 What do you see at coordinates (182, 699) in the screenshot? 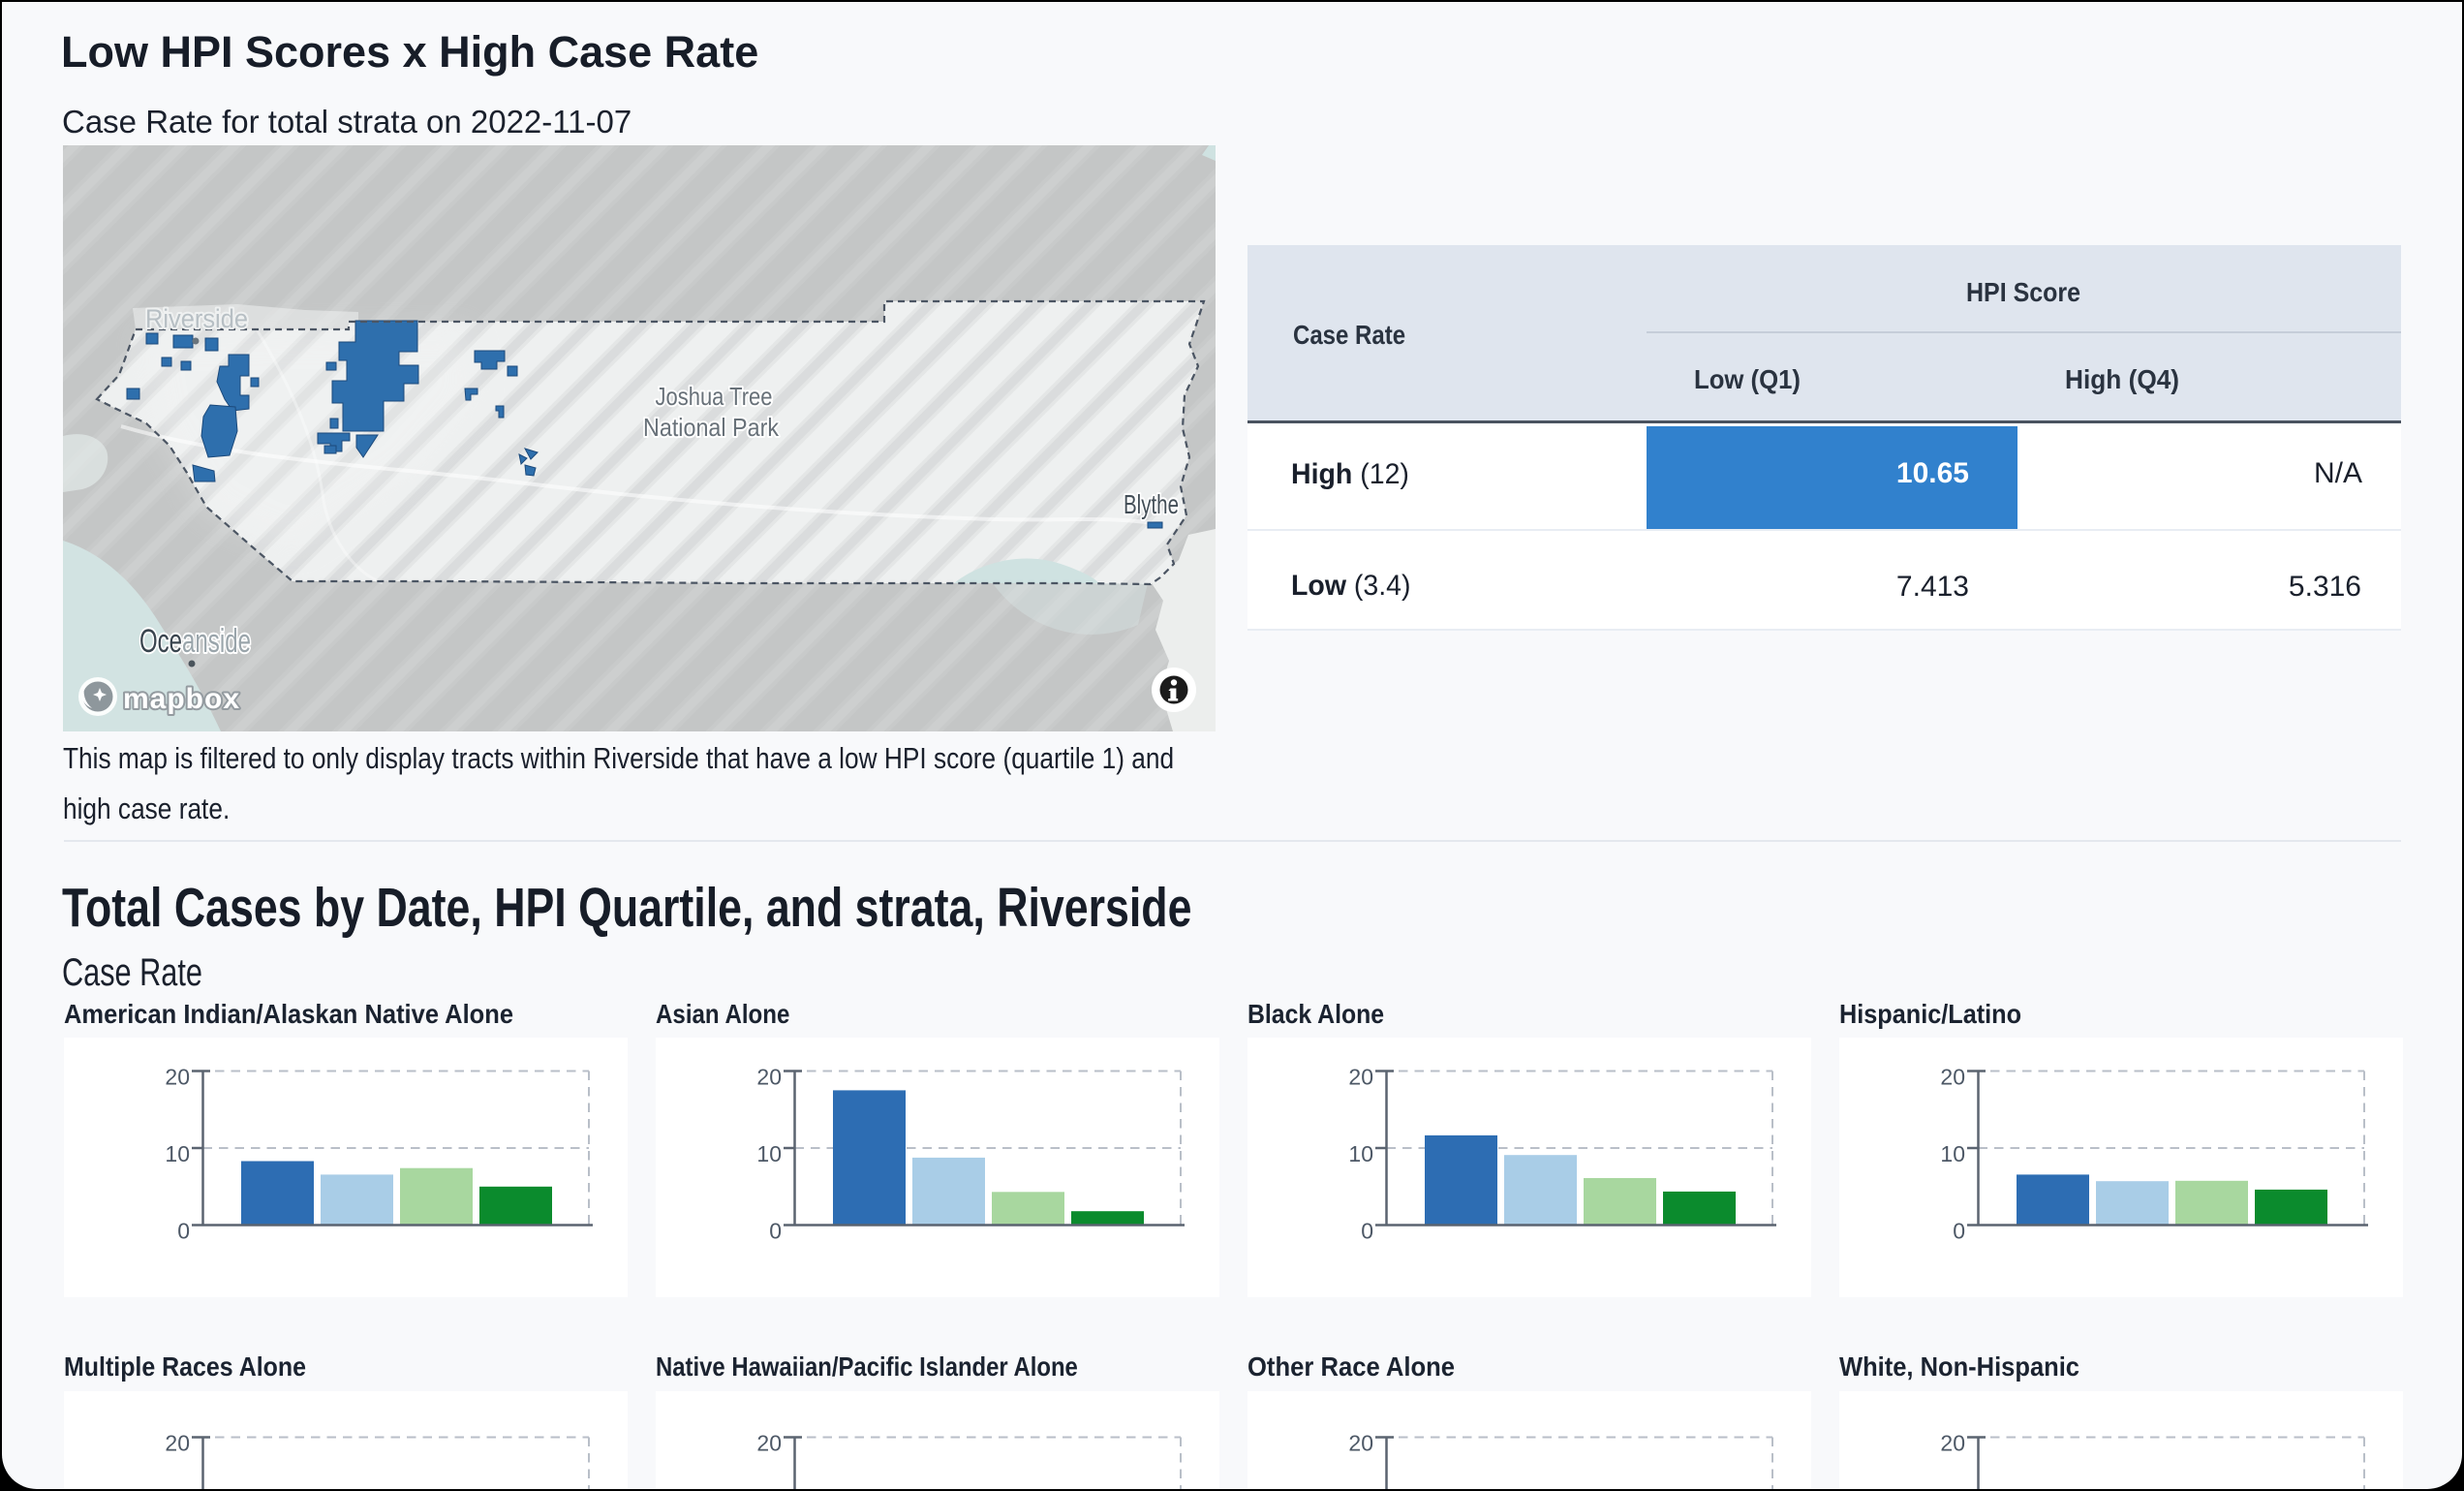
I see `svg-text: mapbox` at bounding box center [182, 699].